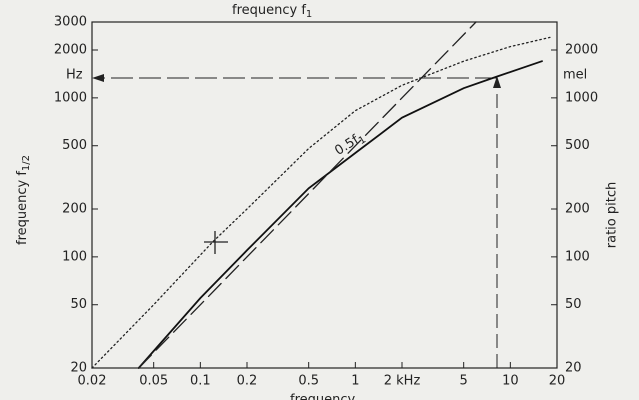 Image resolution: width=639 pixels, height=400 pixels. What do you see at coordinates (308, 381) in the screenshot?
I see `x-tick-label: 0.5` at bounding box center [308, 381].